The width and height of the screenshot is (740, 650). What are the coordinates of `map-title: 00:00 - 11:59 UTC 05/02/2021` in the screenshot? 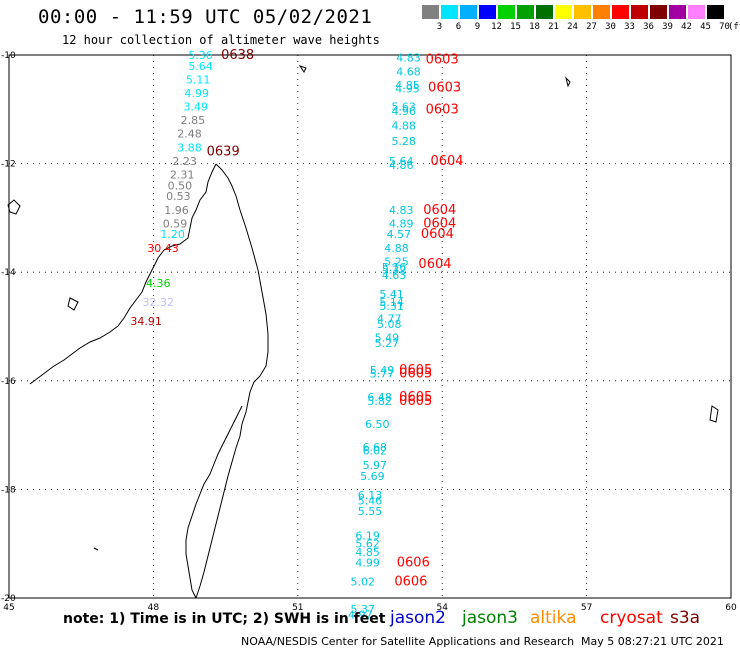 It's located at (205, 17).